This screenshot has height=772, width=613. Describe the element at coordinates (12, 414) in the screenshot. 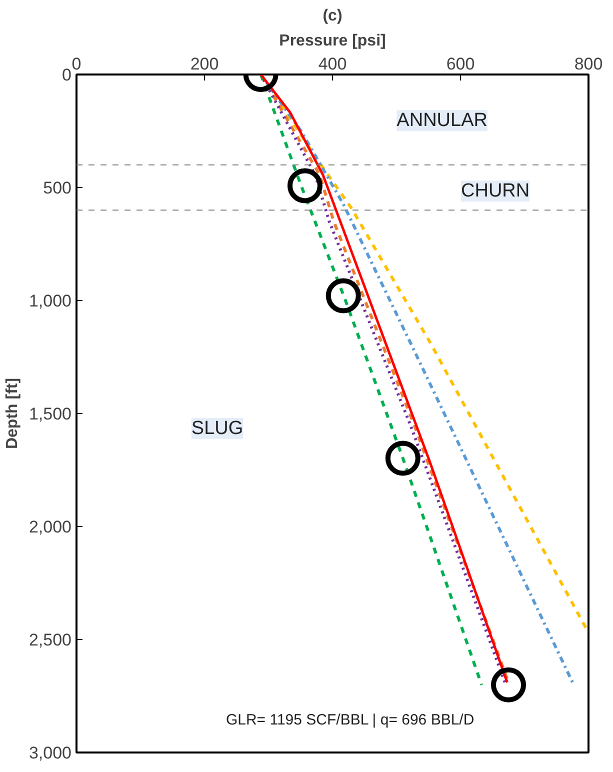

I see `y-axis-title: Depth [ft]` at that location.